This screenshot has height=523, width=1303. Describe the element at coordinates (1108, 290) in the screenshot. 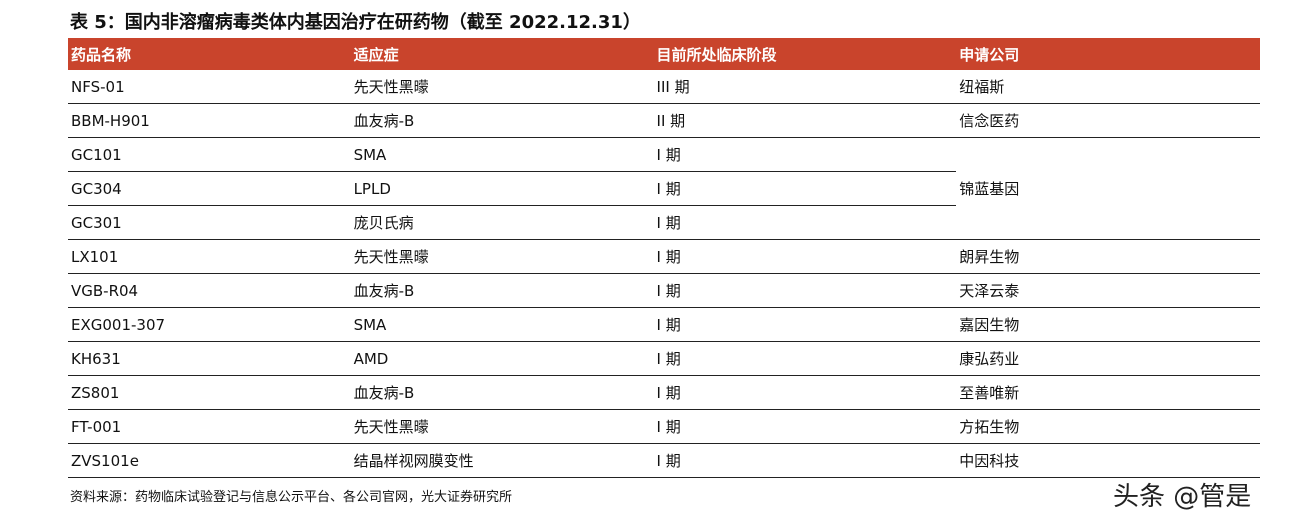

I see `company-cell: 天泽云泰` at that location.